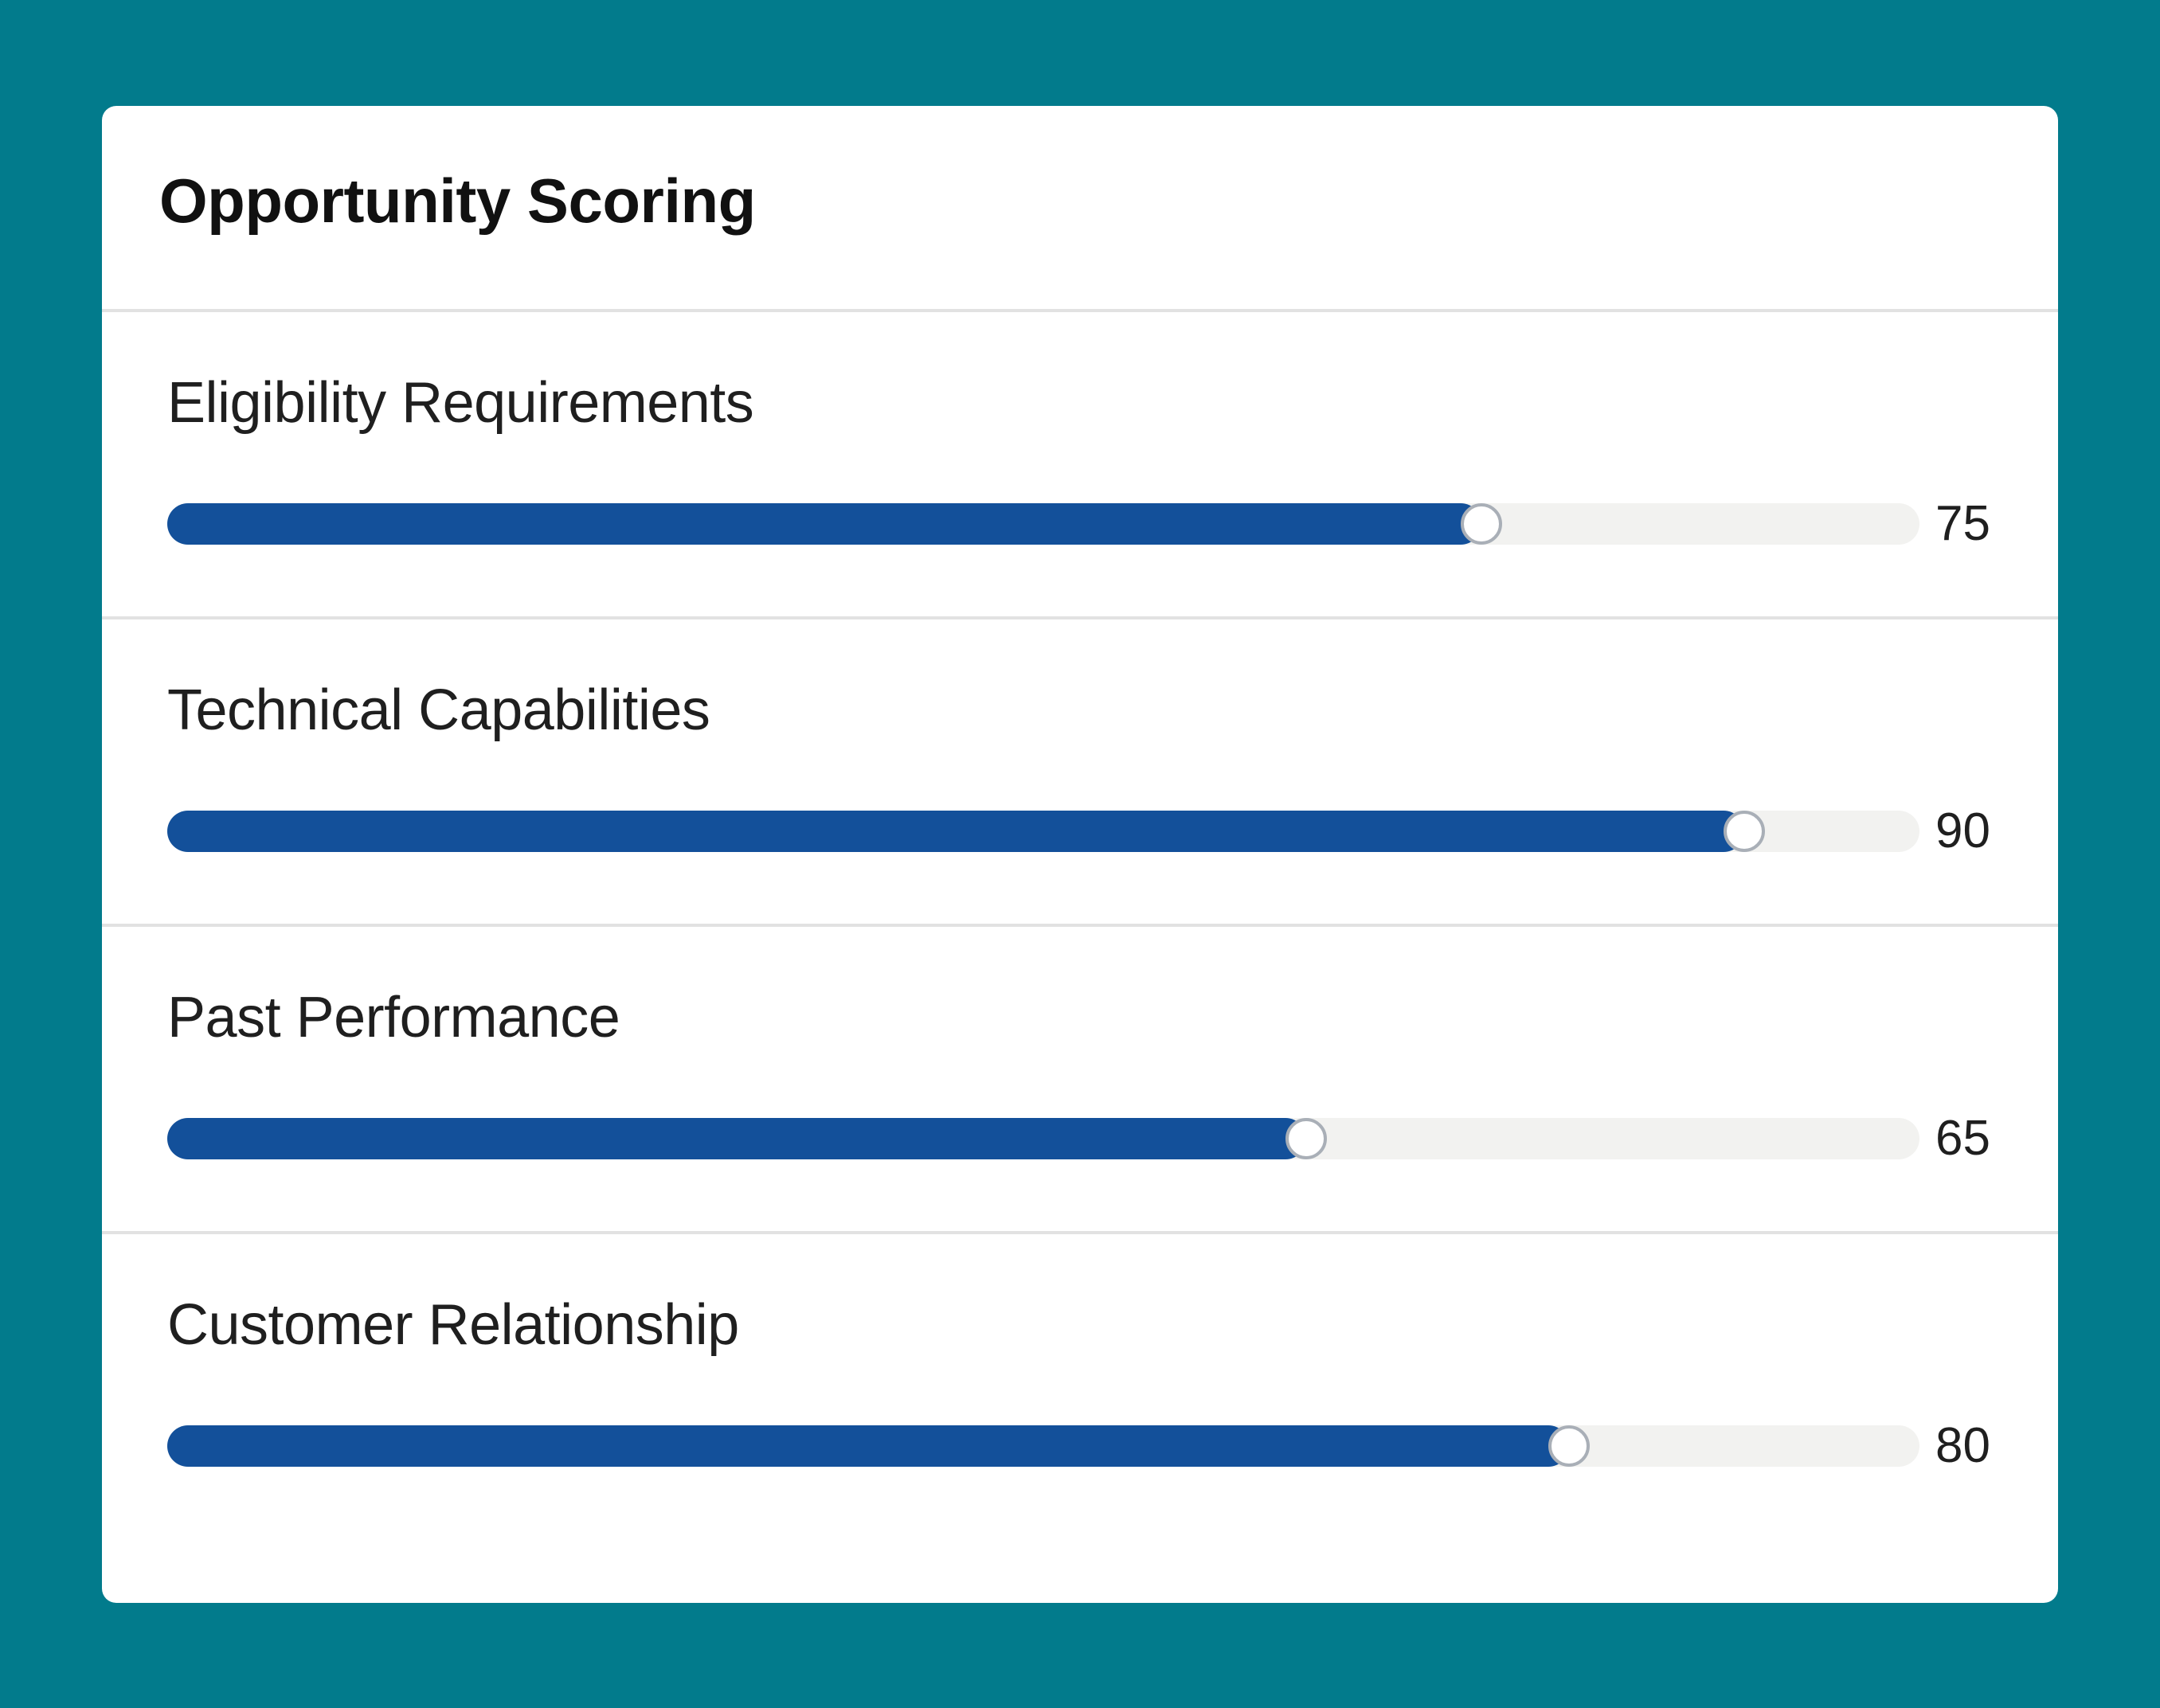  I want to click on score-value: 65, so click(1962, 1138).